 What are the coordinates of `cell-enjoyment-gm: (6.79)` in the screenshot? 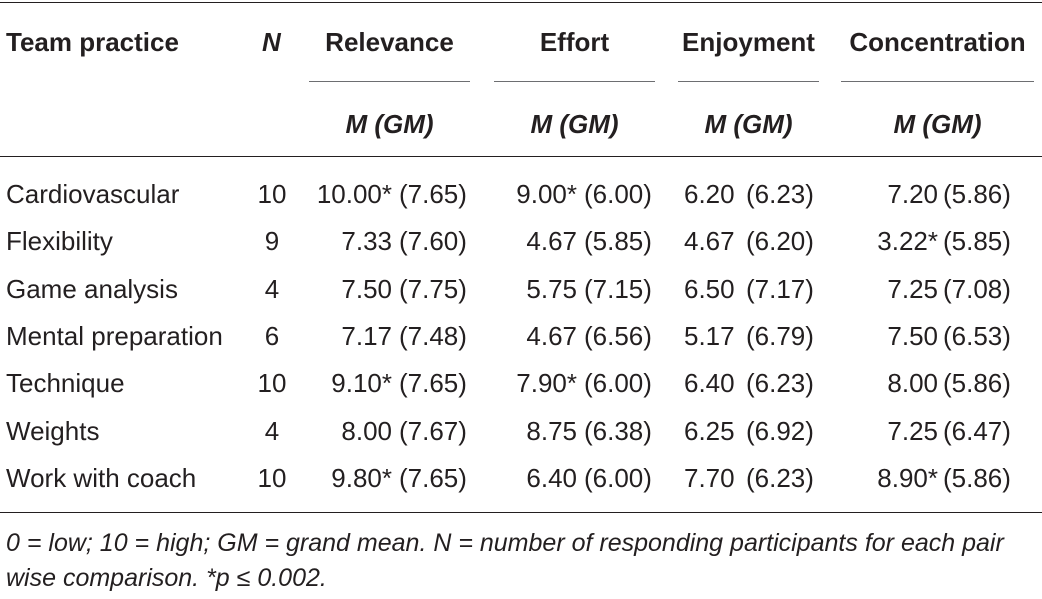 It's located at (780, 336).